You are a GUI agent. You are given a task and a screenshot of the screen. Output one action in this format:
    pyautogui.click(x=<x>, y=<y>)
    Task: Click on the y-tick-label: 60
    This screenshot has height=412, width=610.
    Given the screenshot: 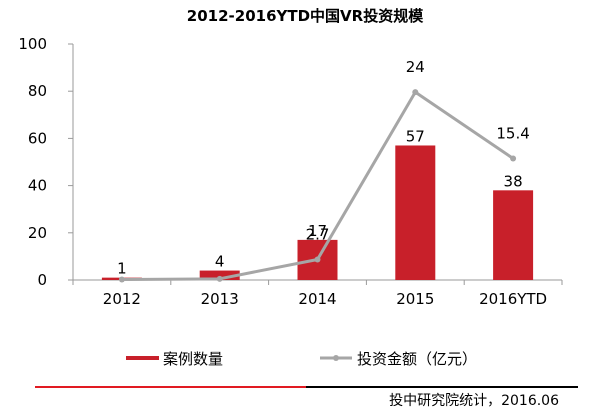 What is the action you would take?
    pyautogui.click(x=37, y=138)
    